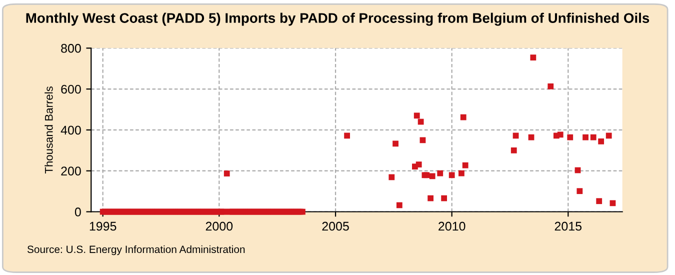 The height and width of the screenshot is (275, 675). I want to click on y-tick-label: 600, so click(71, 89).